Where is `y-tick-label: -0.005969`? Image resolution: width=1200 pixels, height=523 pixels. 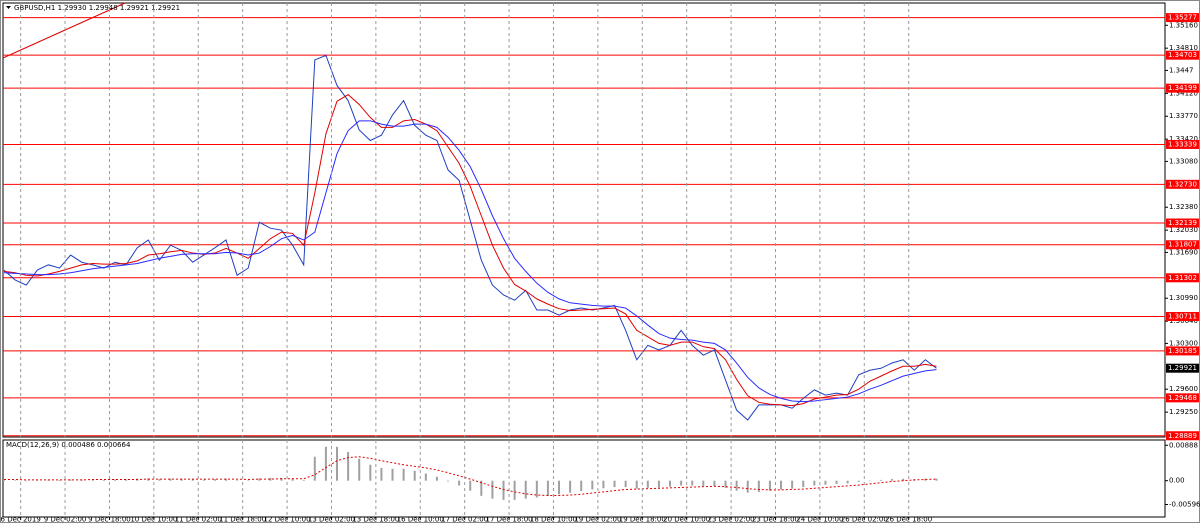 y-tick-label: -0.005969 is located at coordinates (1184, 505).